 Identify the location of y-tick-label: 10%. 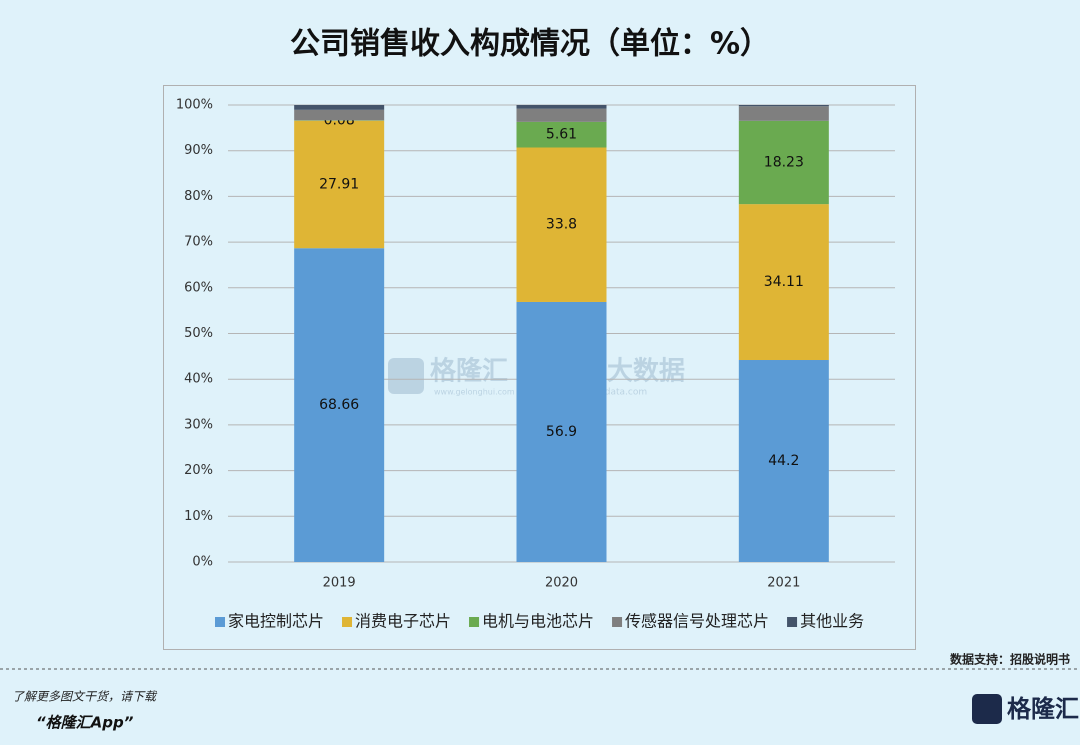
(198, 516).